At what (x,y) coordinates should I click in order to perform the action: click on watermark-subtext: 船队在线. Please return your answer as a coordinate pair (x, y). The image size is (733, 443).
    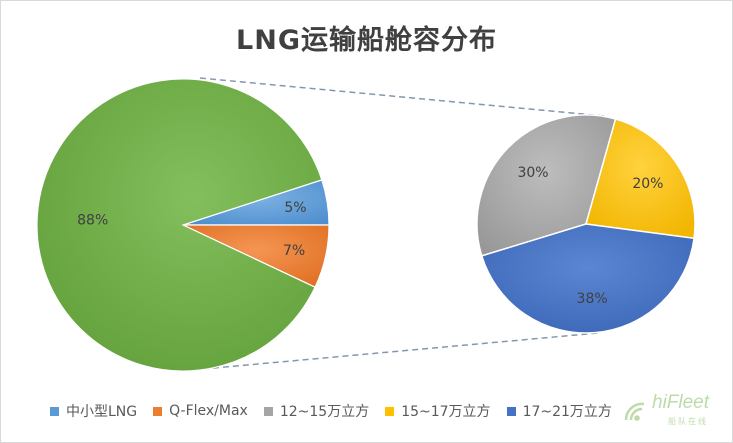
    Looking at the image, I should click on (688, 421).